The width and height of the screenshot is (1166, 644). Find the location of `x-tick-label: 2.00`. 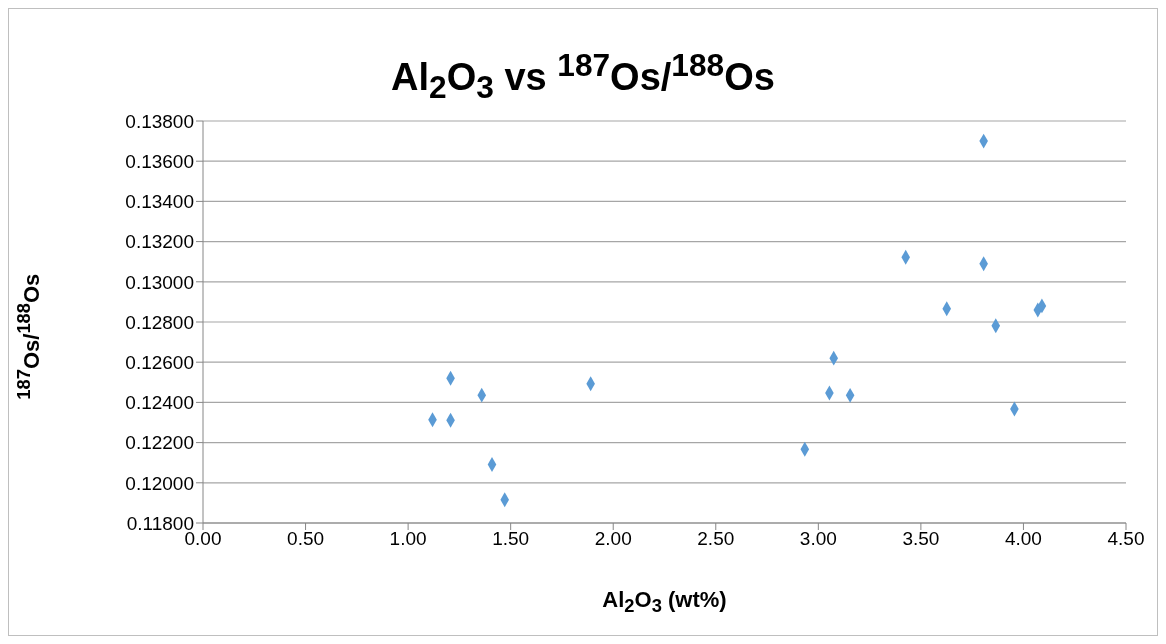

x-tick-label: 2.00 is located at coordinates (613, 539).